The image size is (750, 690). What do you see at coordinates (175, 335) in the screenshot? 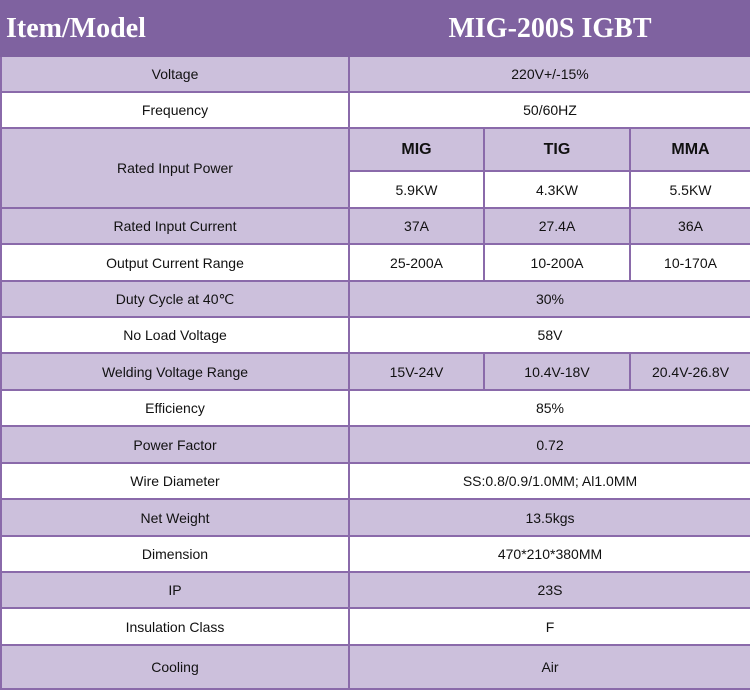
I see `row-label: No Load Voltage` at bounding box center [175, 335].